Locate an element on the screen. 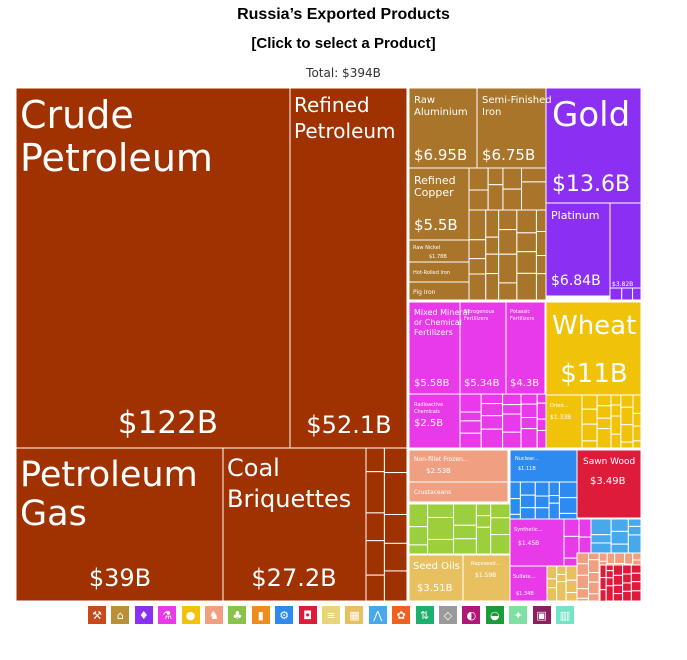 This screenshot has width=687, height=660. weapons-icon: ◒ is located at coordinates (494, 615).